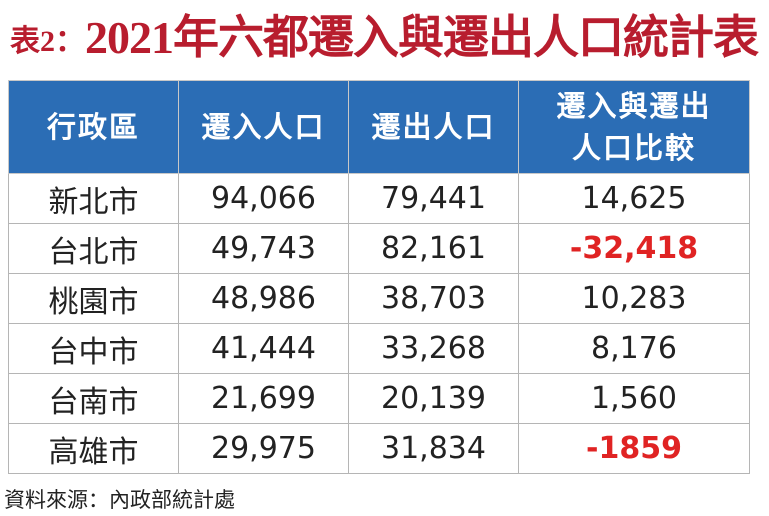  What do you see at coordinates (422, 37) in the screenshot?
I see `title: 2021年六都遷入與遷出人口統計表` at bounding box center [422, 37].